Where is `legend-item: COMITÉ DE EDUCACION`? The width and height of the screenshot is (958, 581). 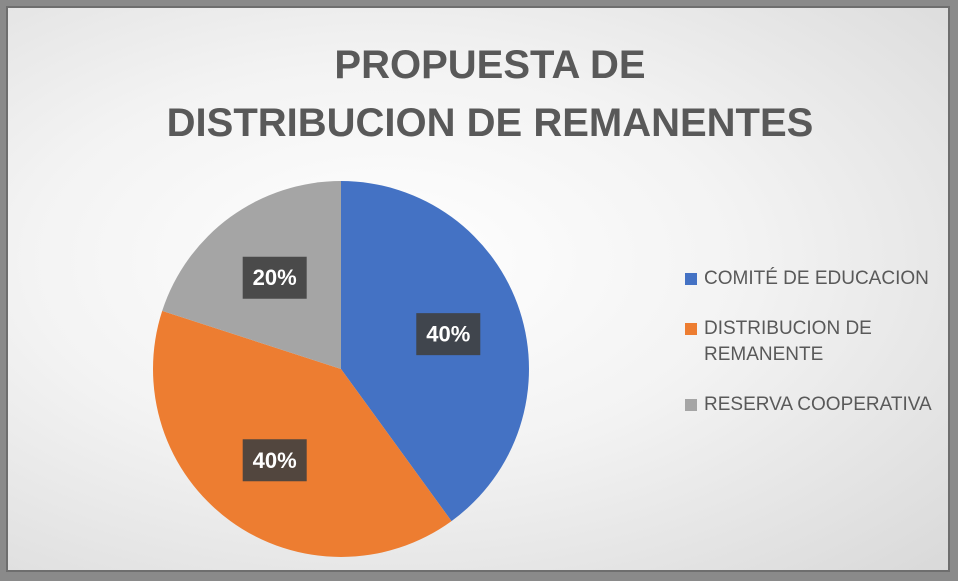 legend-item: COMITÉ DE EDUCACION is located at coordinates (815, 279).